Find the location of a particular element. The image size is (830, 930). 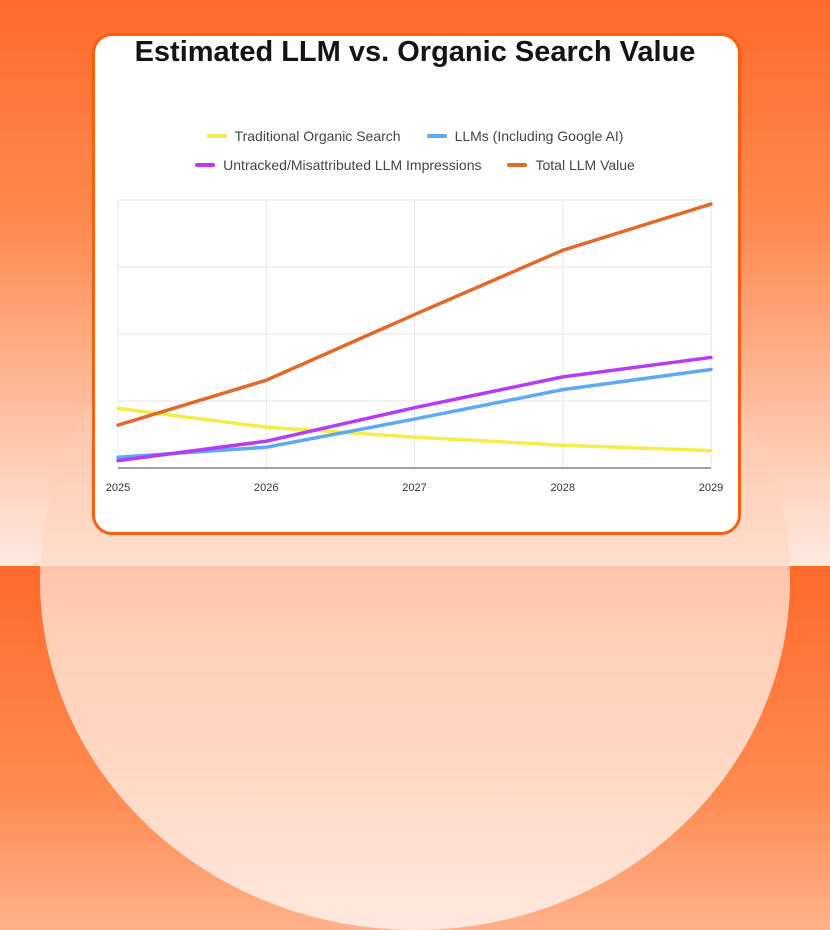

x-tick-label: 2027 is located at coordinates (414, 488).